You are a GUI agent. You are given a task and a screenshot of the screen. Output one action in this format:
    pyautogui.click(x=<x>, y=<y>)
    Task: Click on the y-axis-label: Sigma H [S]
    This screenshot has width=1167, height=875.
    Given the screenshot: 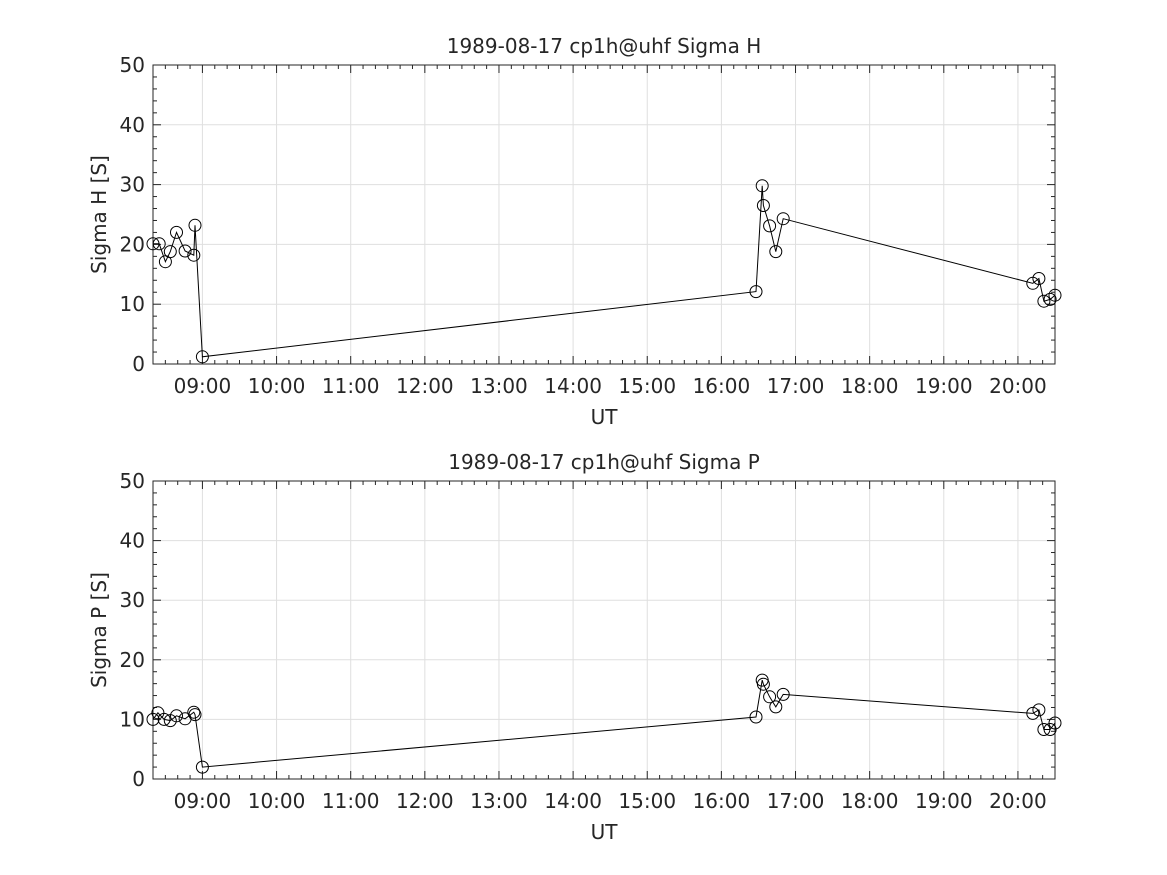 What is the action you would take?
    pyautogui.click(x=99, y=214)
    